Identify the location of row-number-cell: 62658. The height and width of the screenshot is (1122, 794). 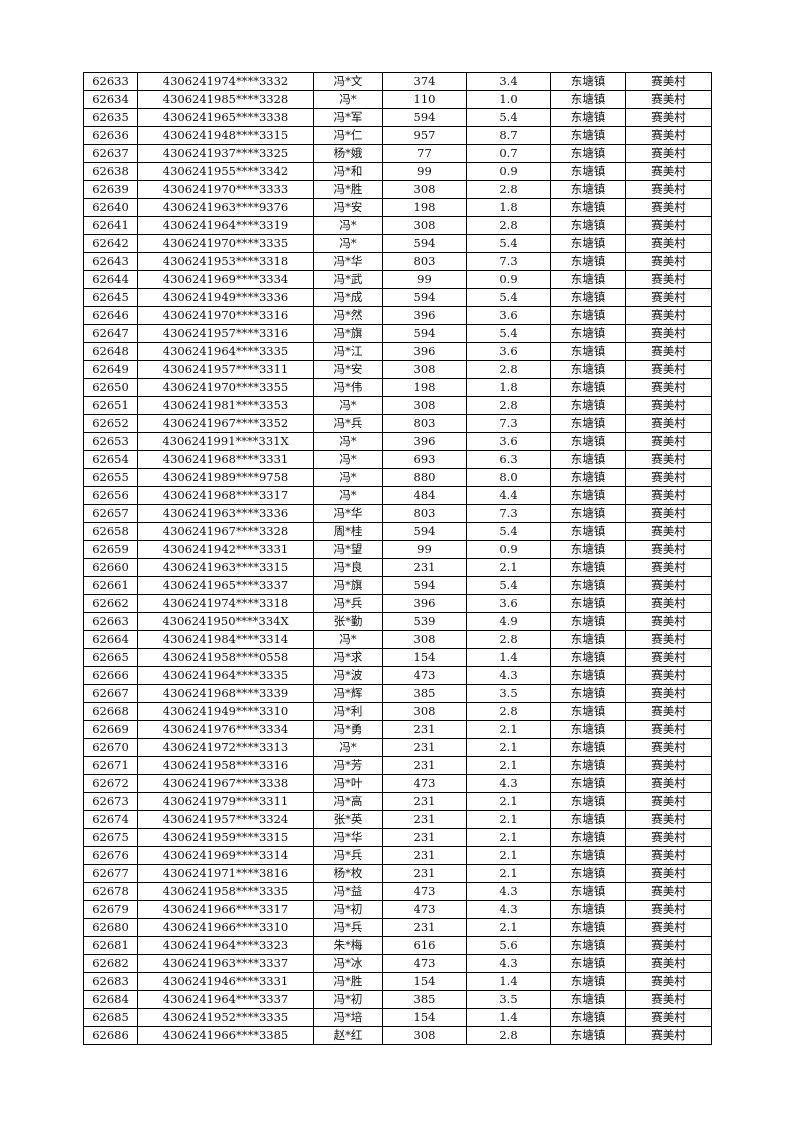
(110, 531).